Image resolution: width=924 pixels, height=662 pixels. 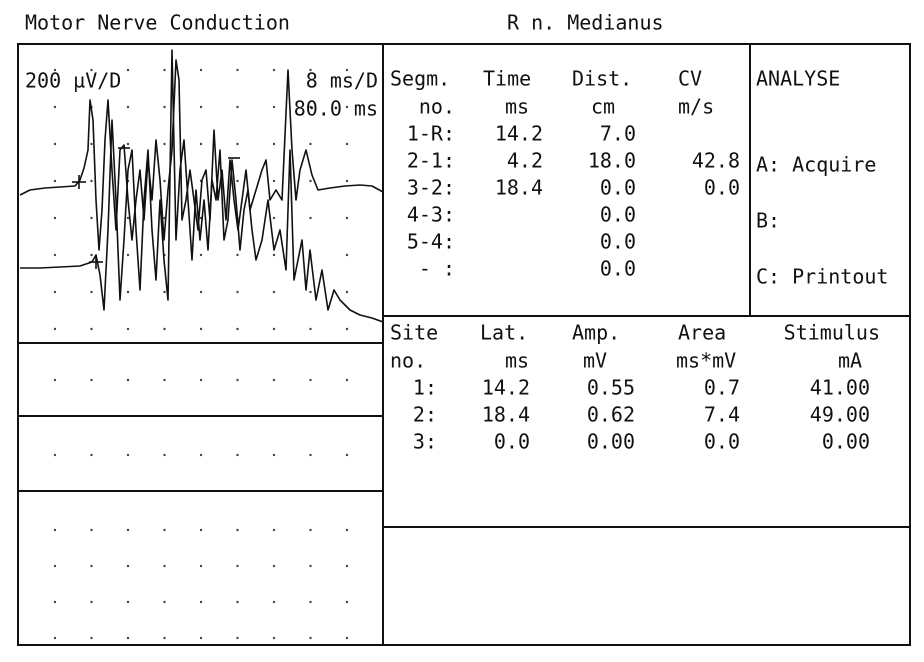 What do you see at coordinates (612, 161) in the screenshot?
I see `table-cell: 18.0` at bounding box center [612, 161].